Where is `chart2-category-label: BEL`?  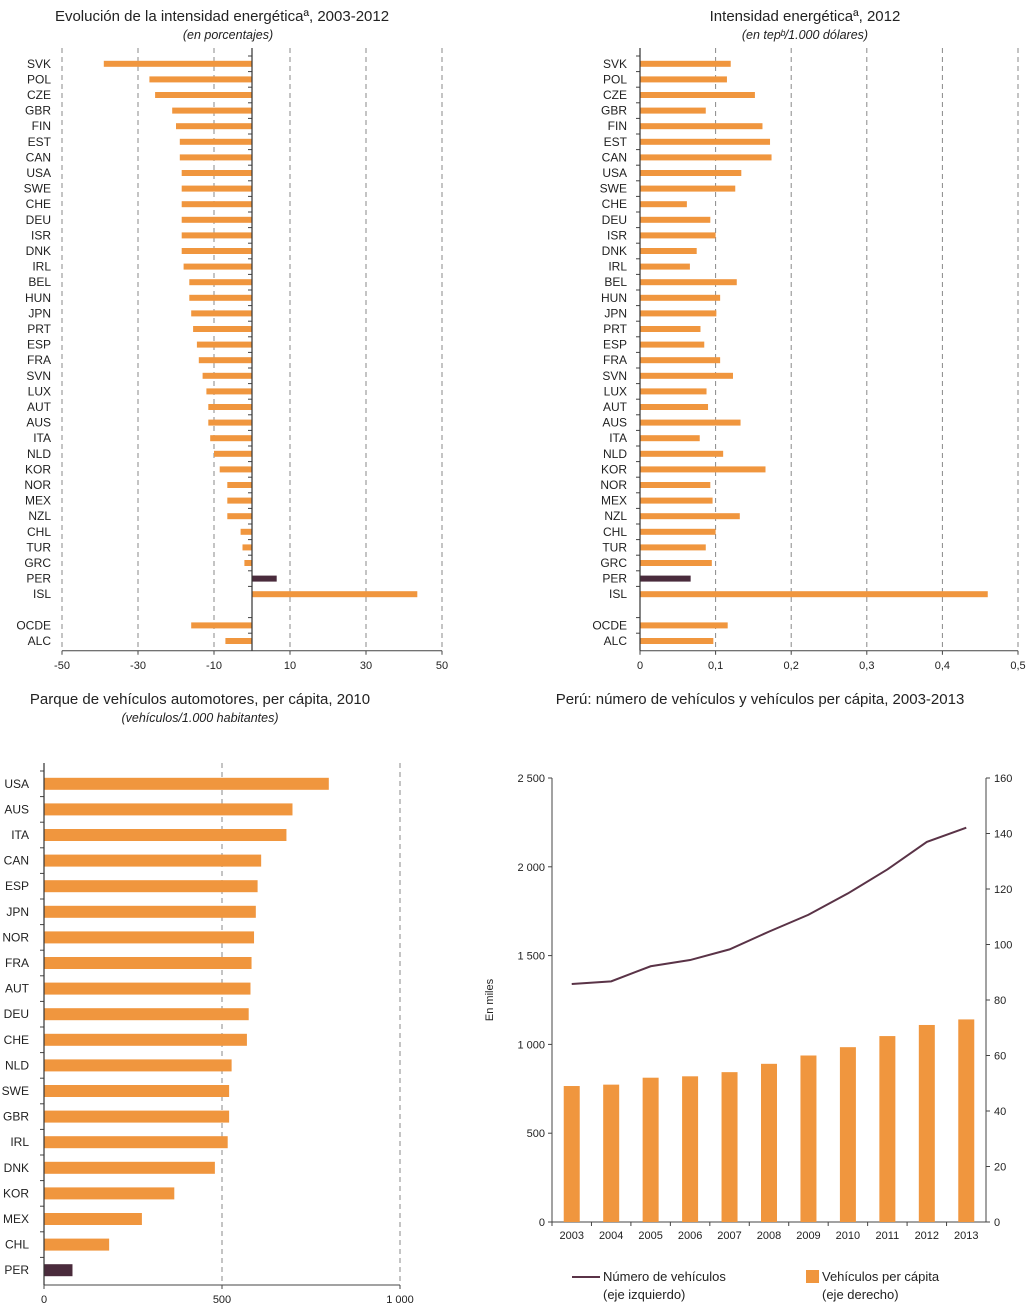
chart2-category-label: BEL is located at coordinates (615, 282).